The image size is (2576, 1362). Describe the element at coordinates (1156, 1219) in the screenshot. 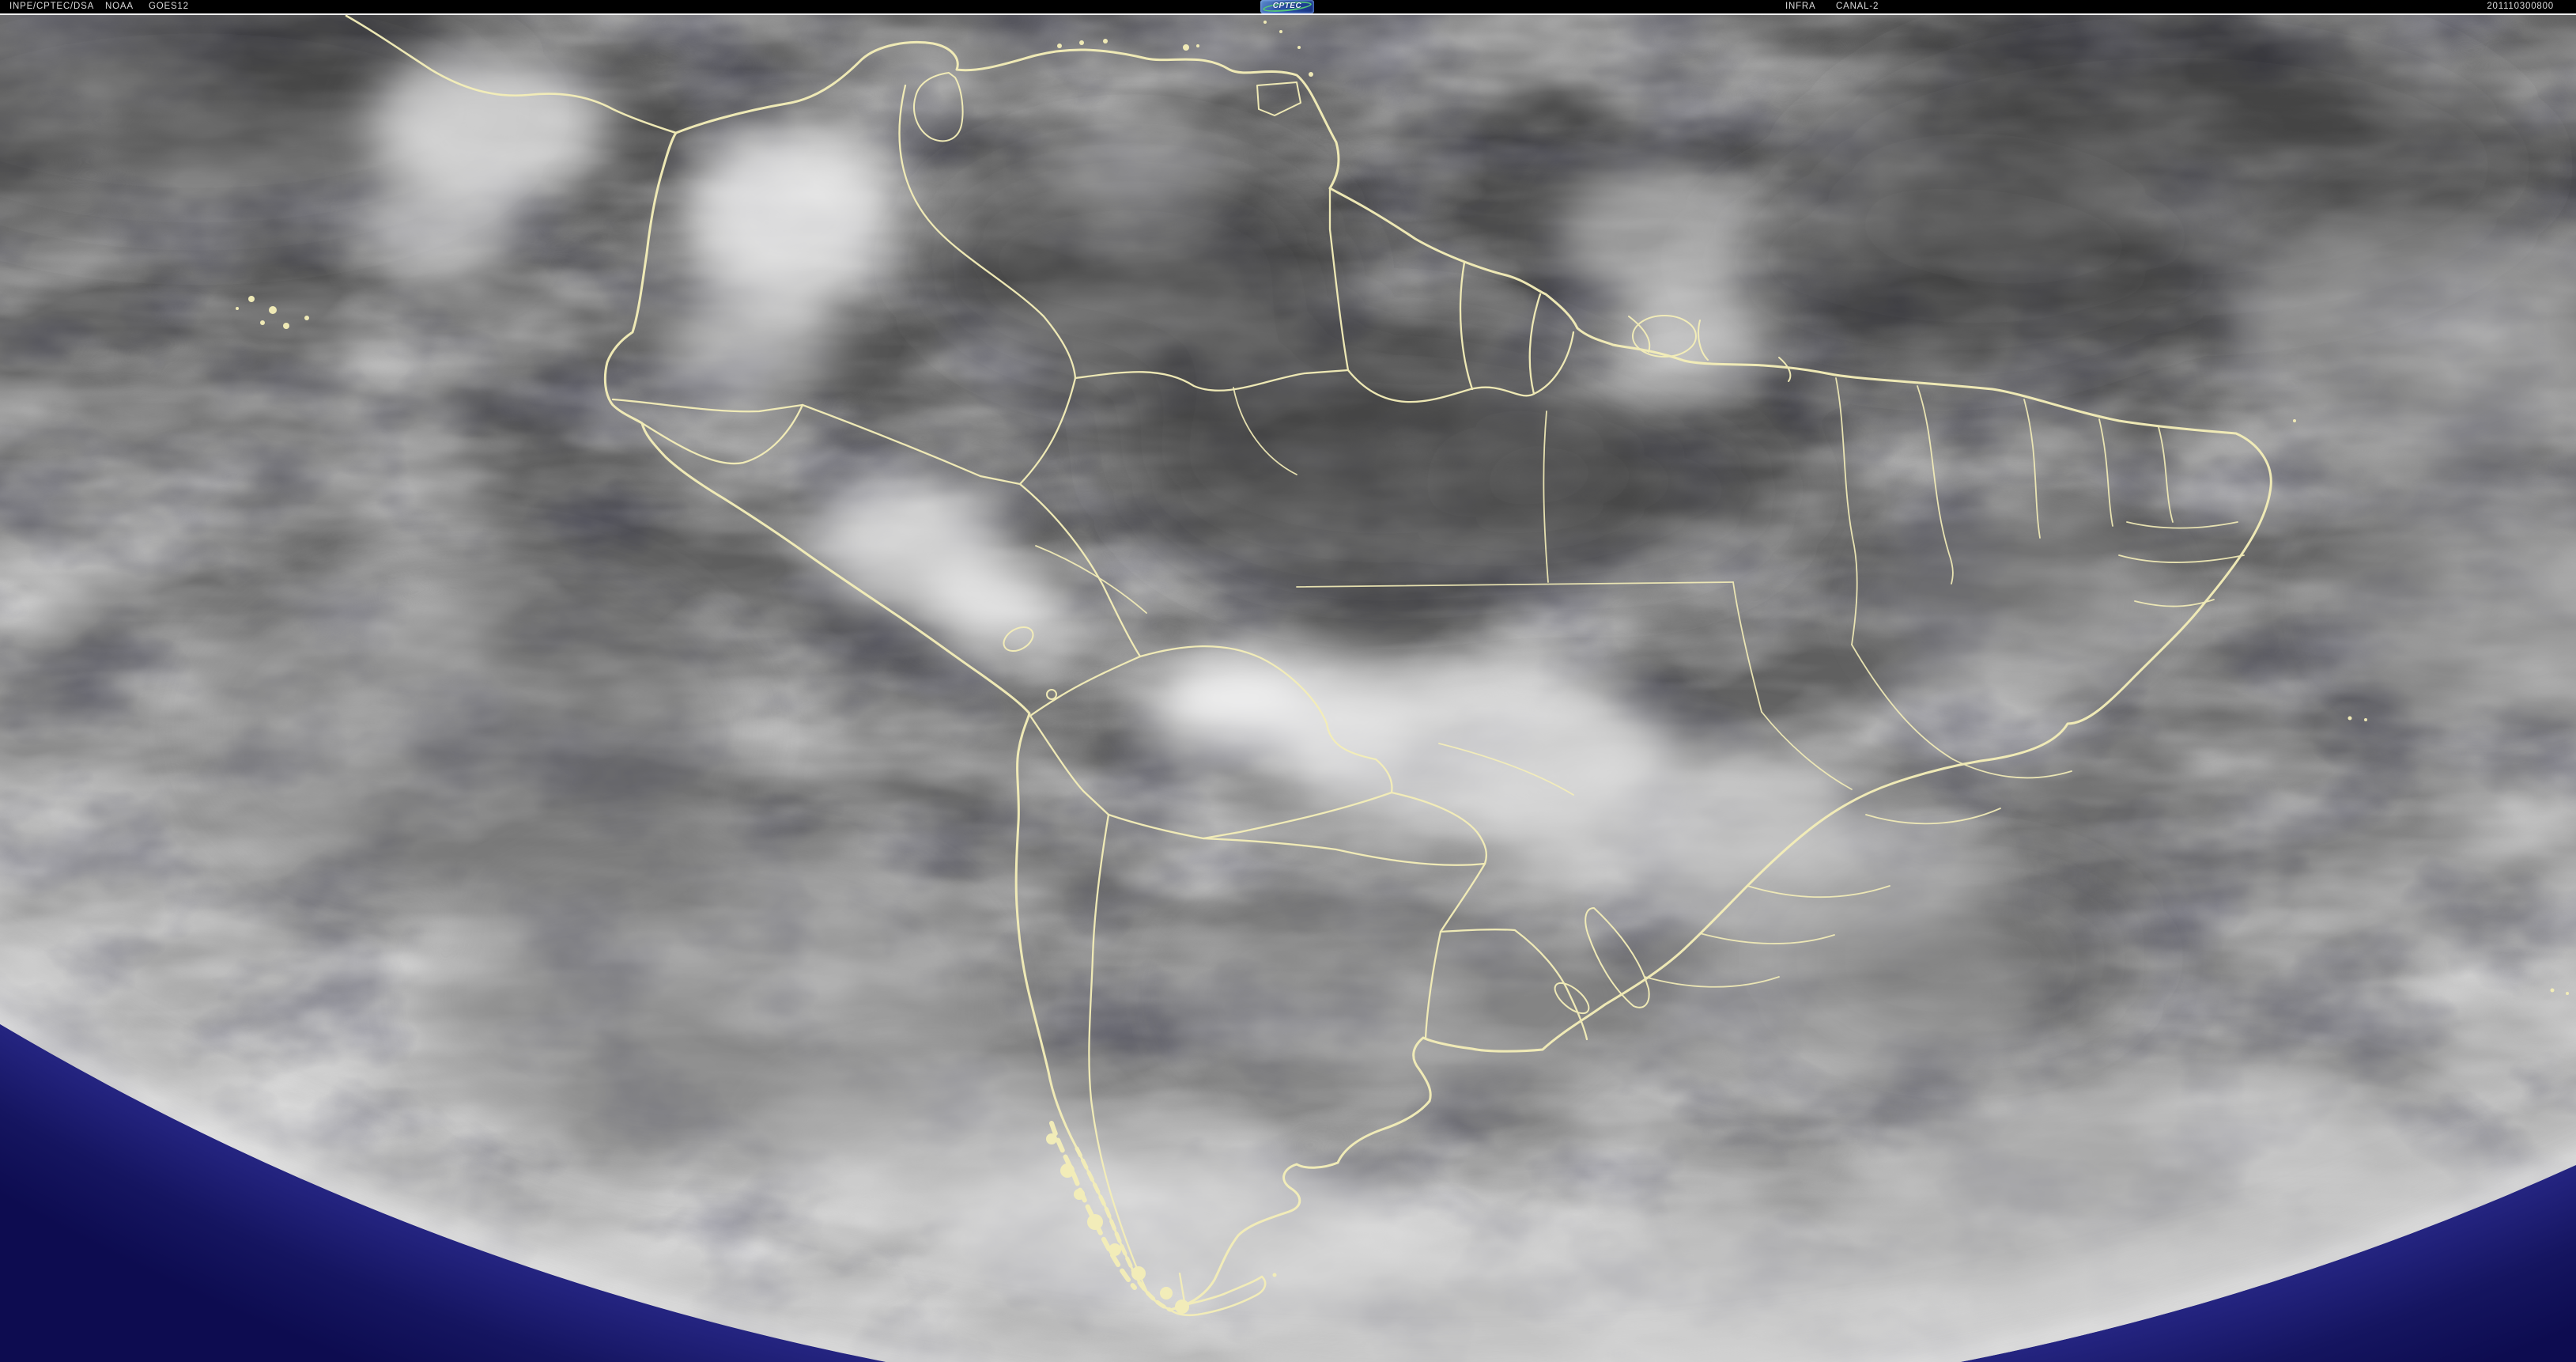

I see `patagonia-archipelago` at that location.